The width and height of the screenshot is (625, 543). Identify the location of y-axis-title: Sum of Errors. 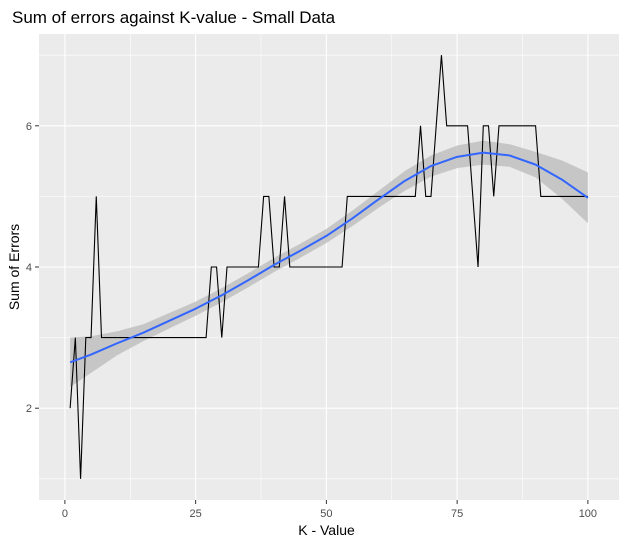
(14, 267).